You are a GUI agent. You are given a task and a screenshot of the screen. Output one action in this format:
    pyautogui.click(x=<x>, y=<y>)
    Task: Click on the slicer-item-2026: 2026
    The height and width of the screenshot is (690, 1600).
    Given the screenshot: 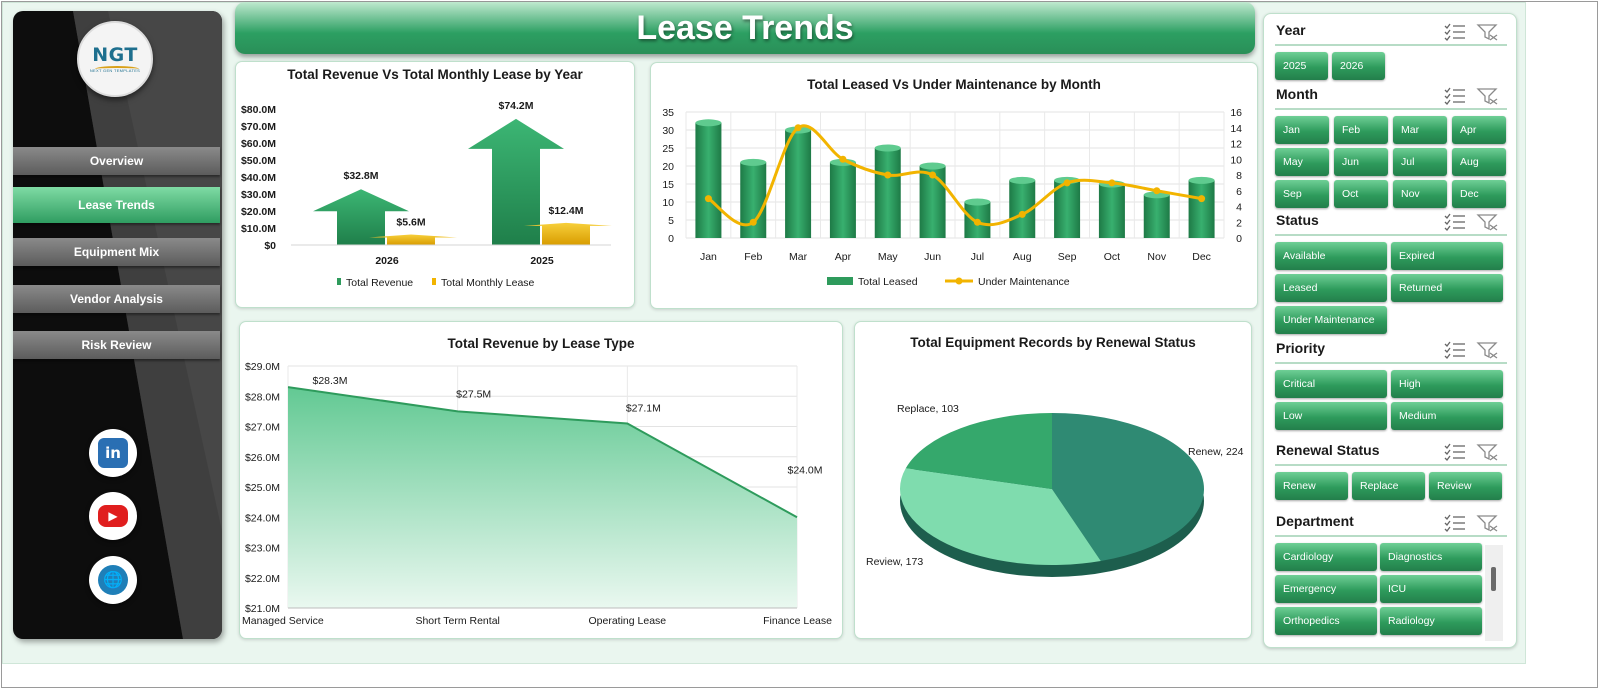 What is the action you would take?
    pyautogui.click(x=1358, y=66)
    